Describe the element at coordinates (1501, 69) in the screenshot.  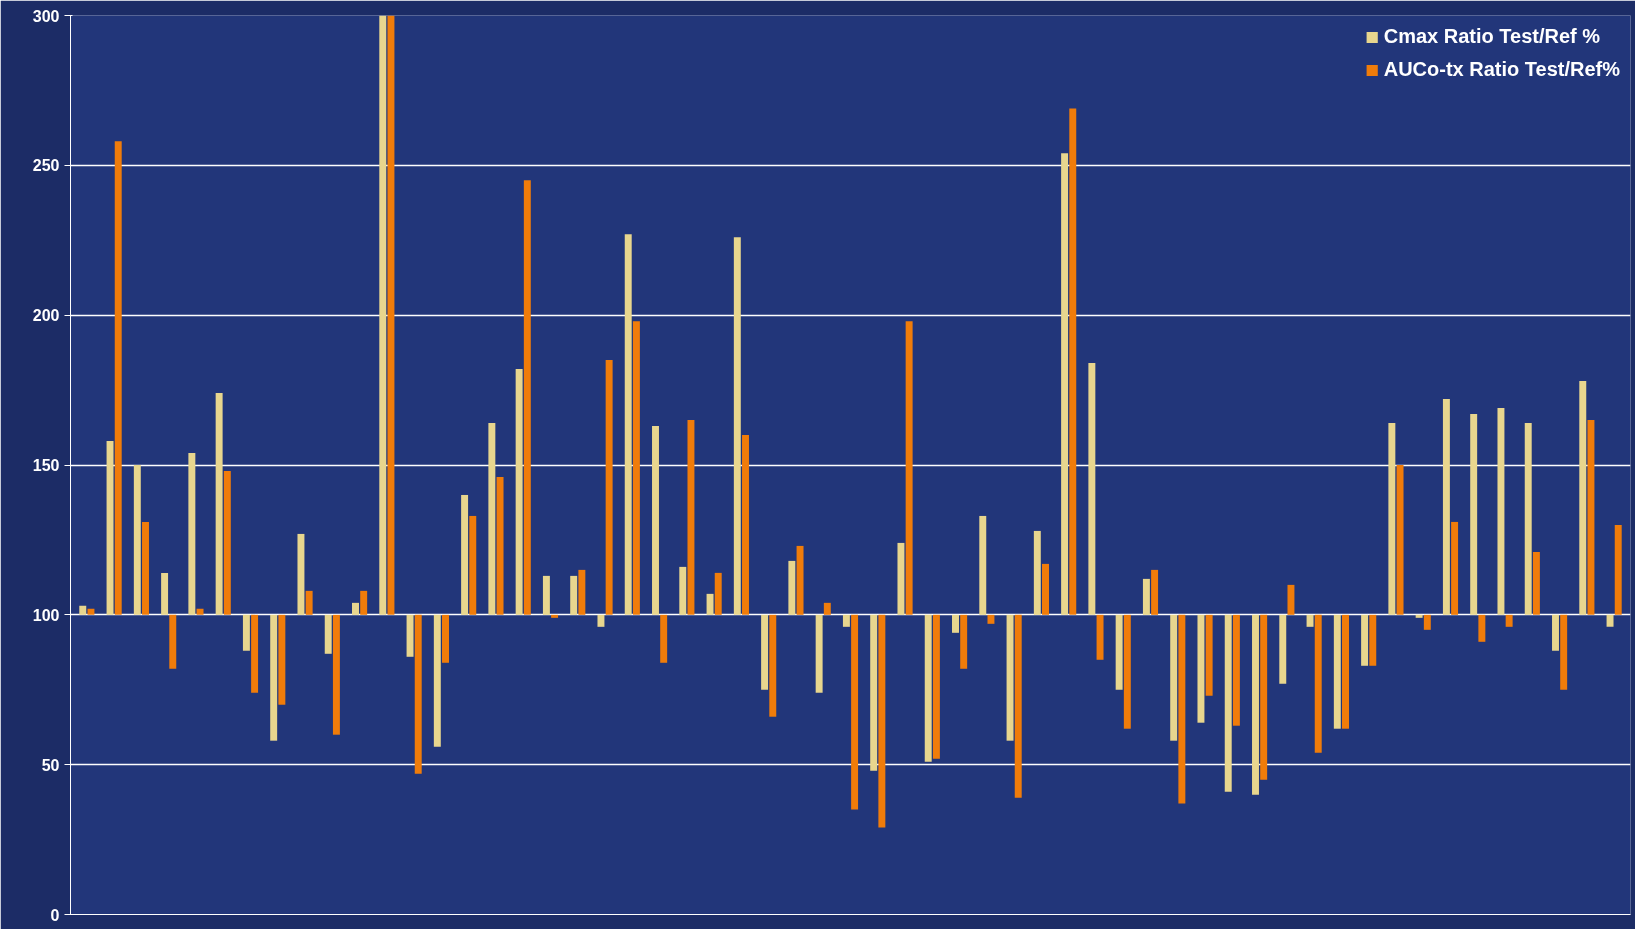
I see `legend-label: AUCo-tx Ratio Test/Ref%` at that location.